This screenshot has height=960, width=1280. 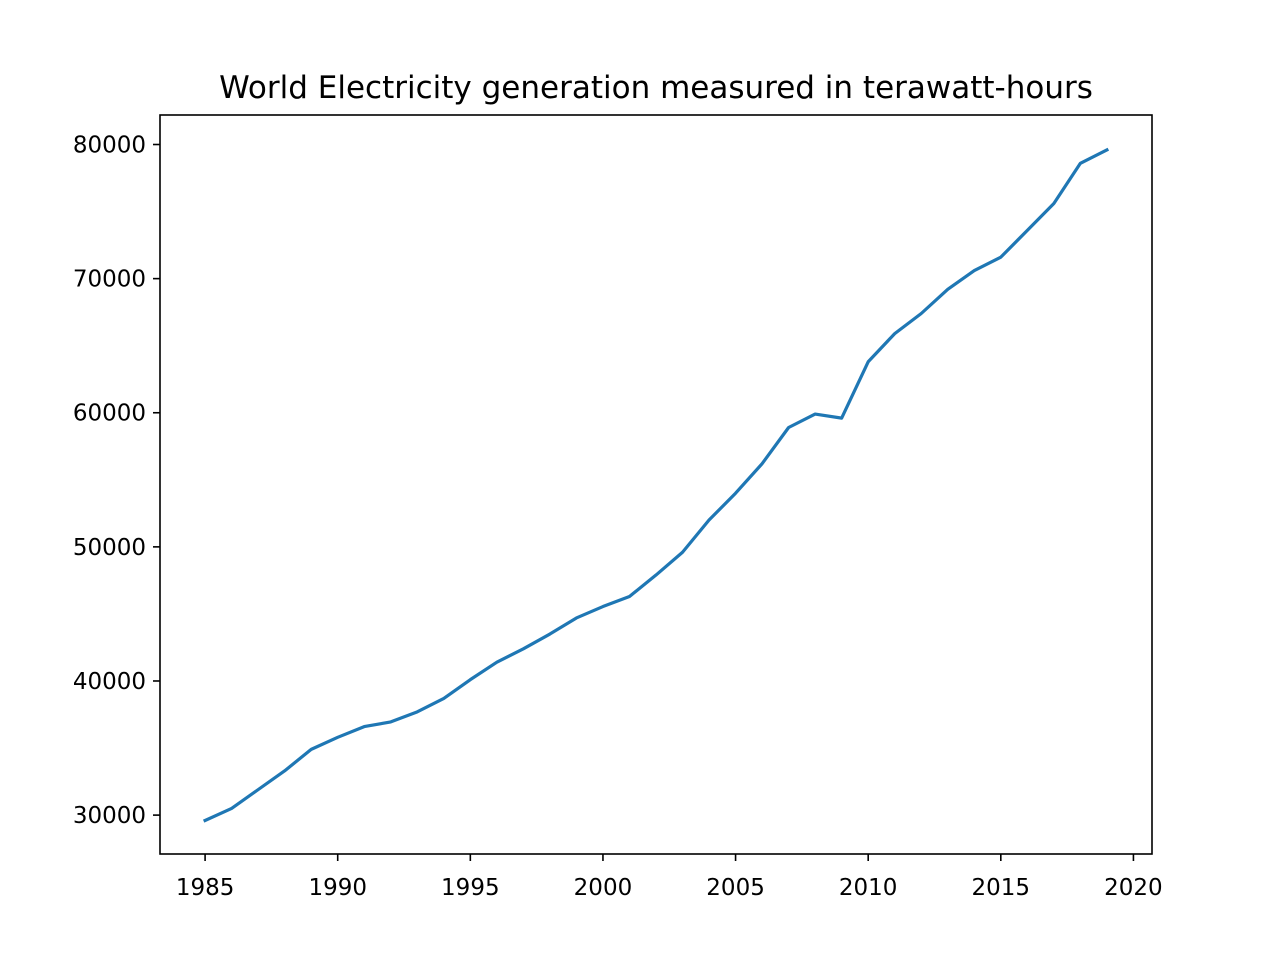 I want to click on x-tick-label: 1990, so click(x=337, y=888).